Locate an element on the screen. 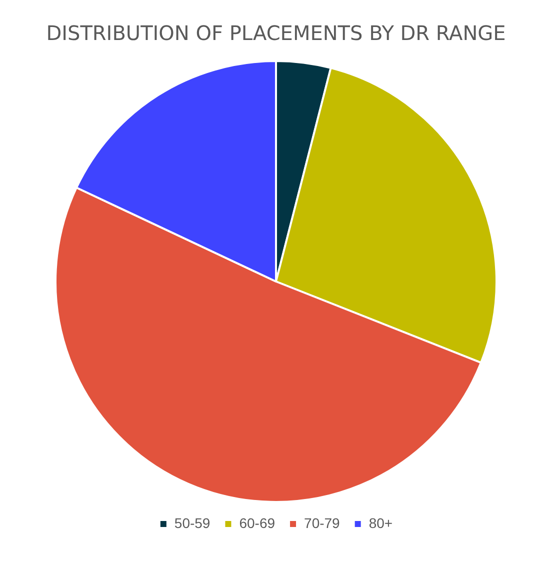 The image size is (552, 561). legend-label: 50-59 is located at coordinates (192, 522).